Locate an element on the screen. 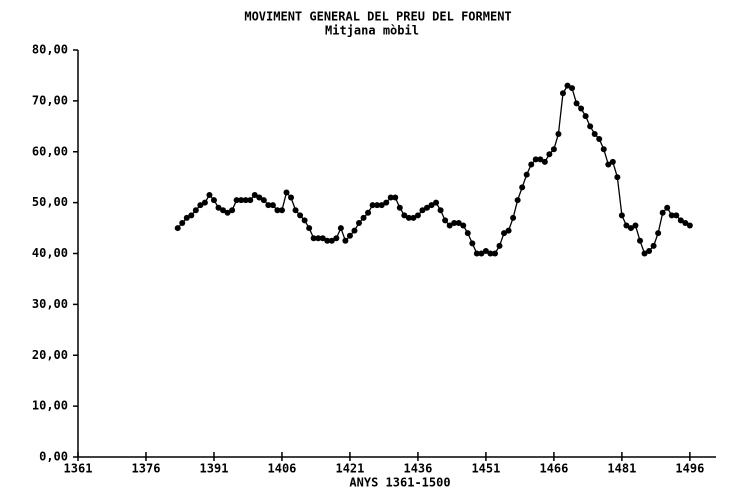 This screenshot has width=741, height=493. y-tick-label: 20,00 is located at coordinates (50, 355).